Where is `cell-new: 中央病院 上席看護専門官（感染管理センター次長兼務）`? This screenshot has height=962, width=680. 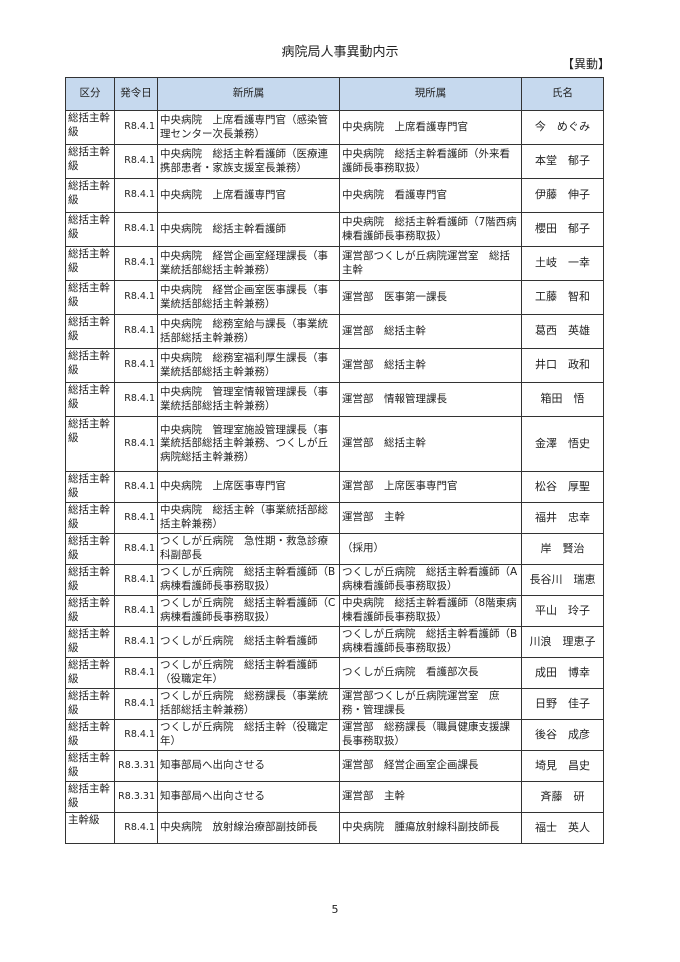
cell-new: 中央病院 上席看護専門官（感染管理センター次長兼務） is located at coordinates (248, 127).